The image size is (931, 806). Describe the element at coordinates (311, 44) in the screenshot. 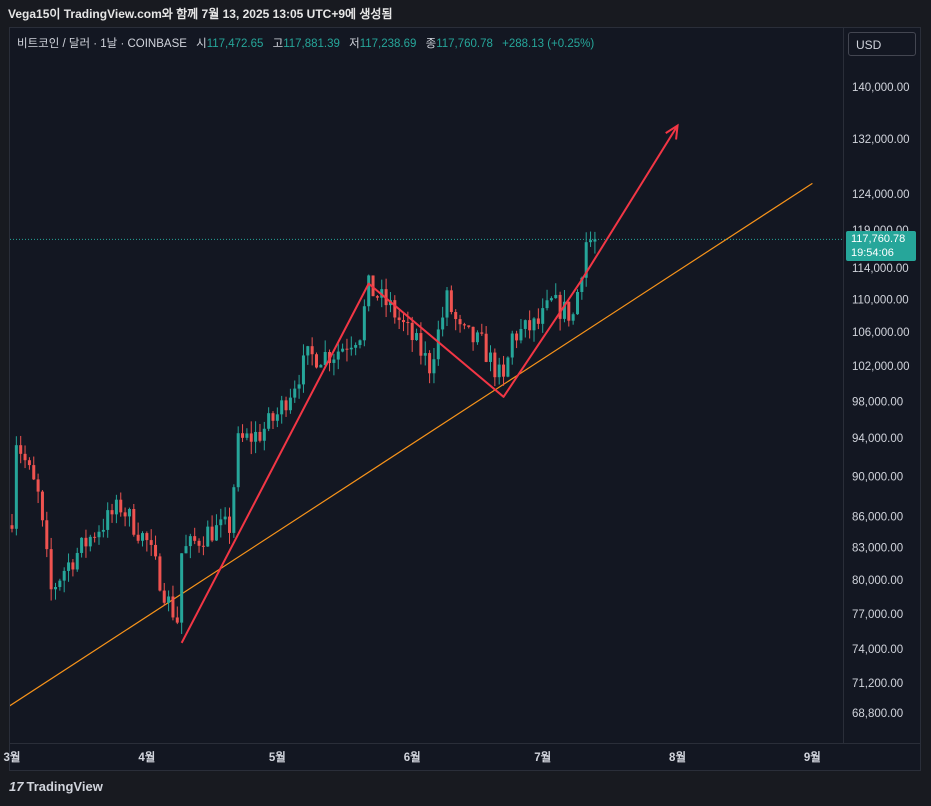

I see `high-value: 117,881.39` at that location.